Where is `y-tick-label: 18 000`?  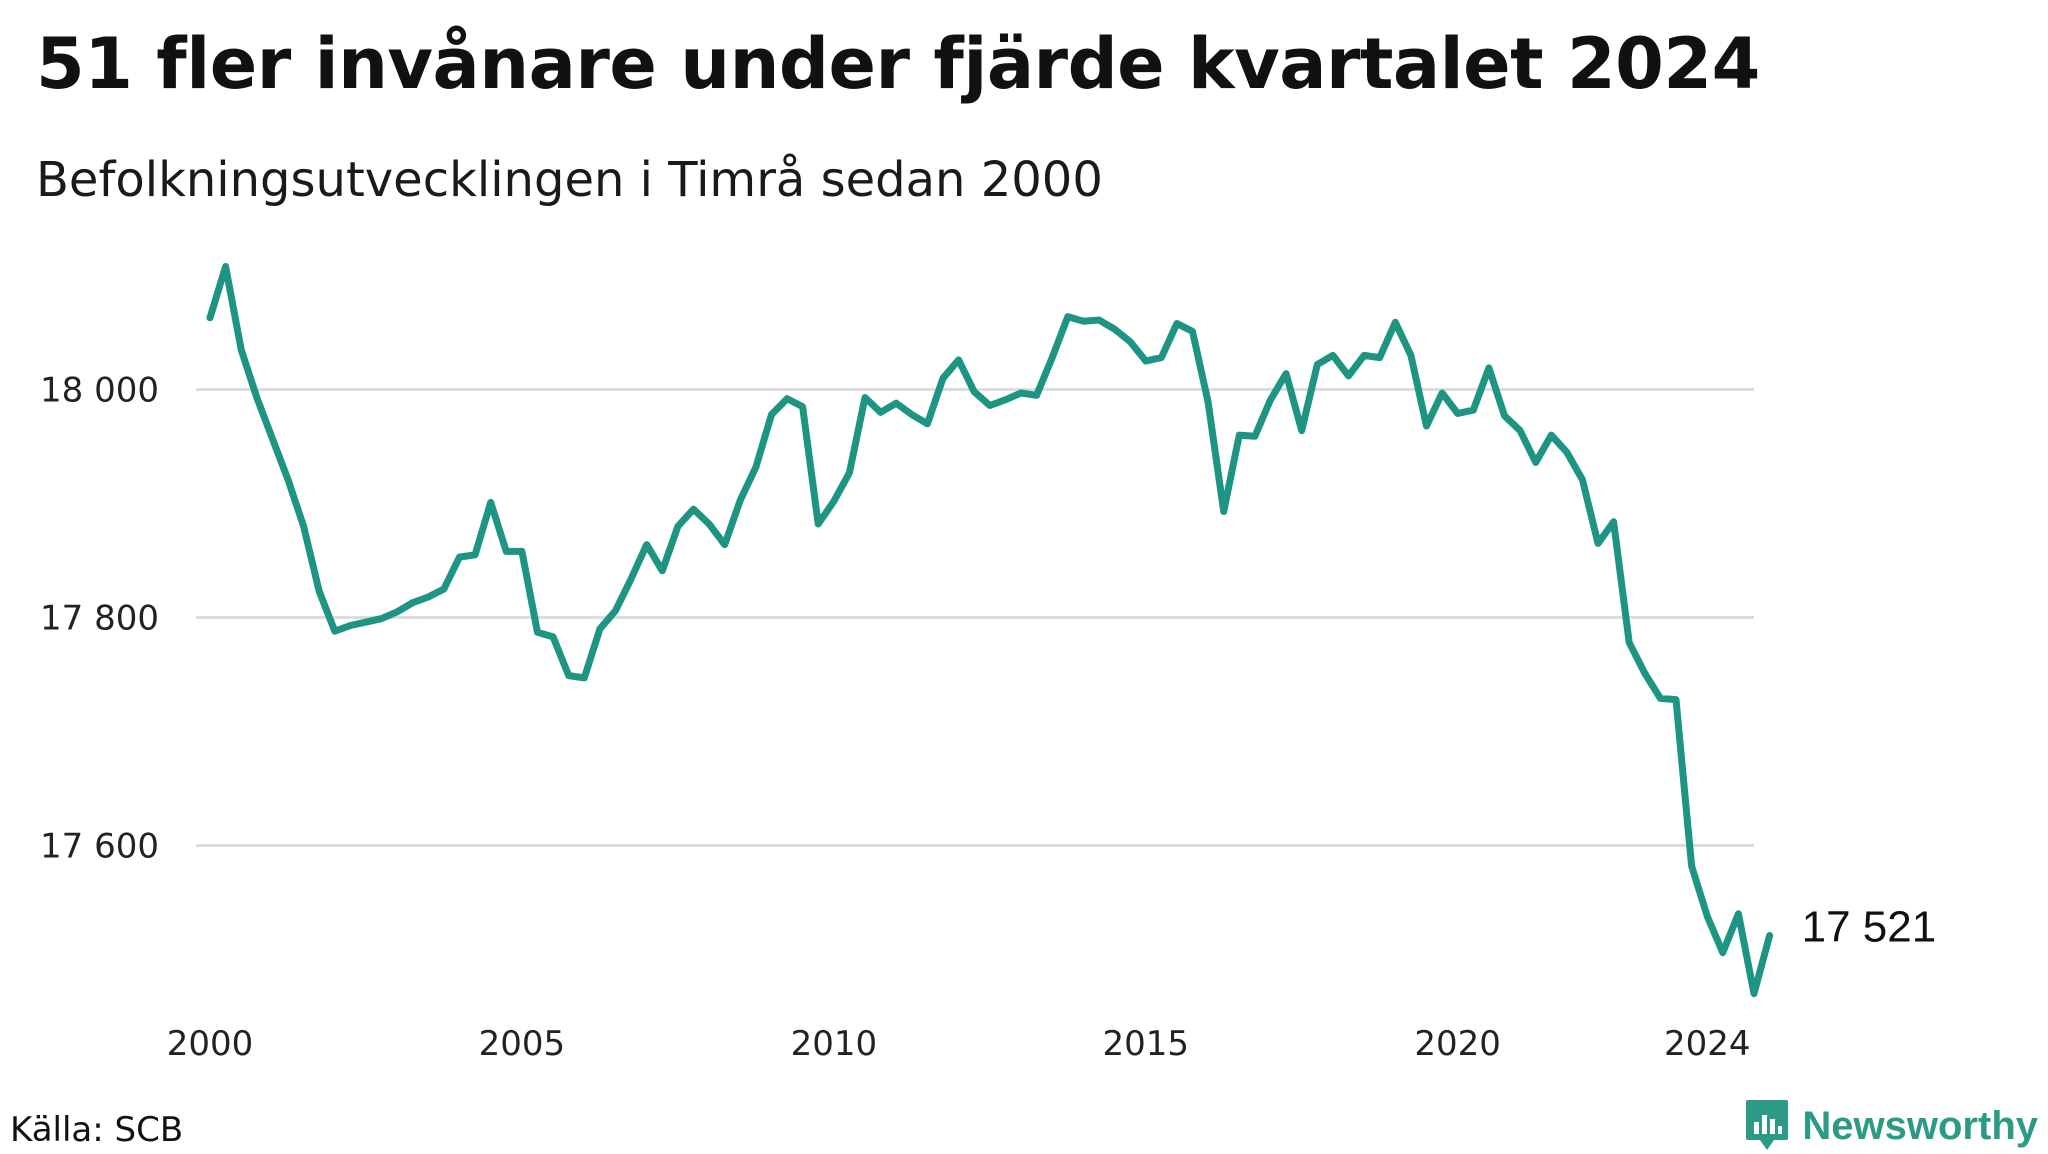 y-tick-label: 18 000 is located at coordinates (99, 391).